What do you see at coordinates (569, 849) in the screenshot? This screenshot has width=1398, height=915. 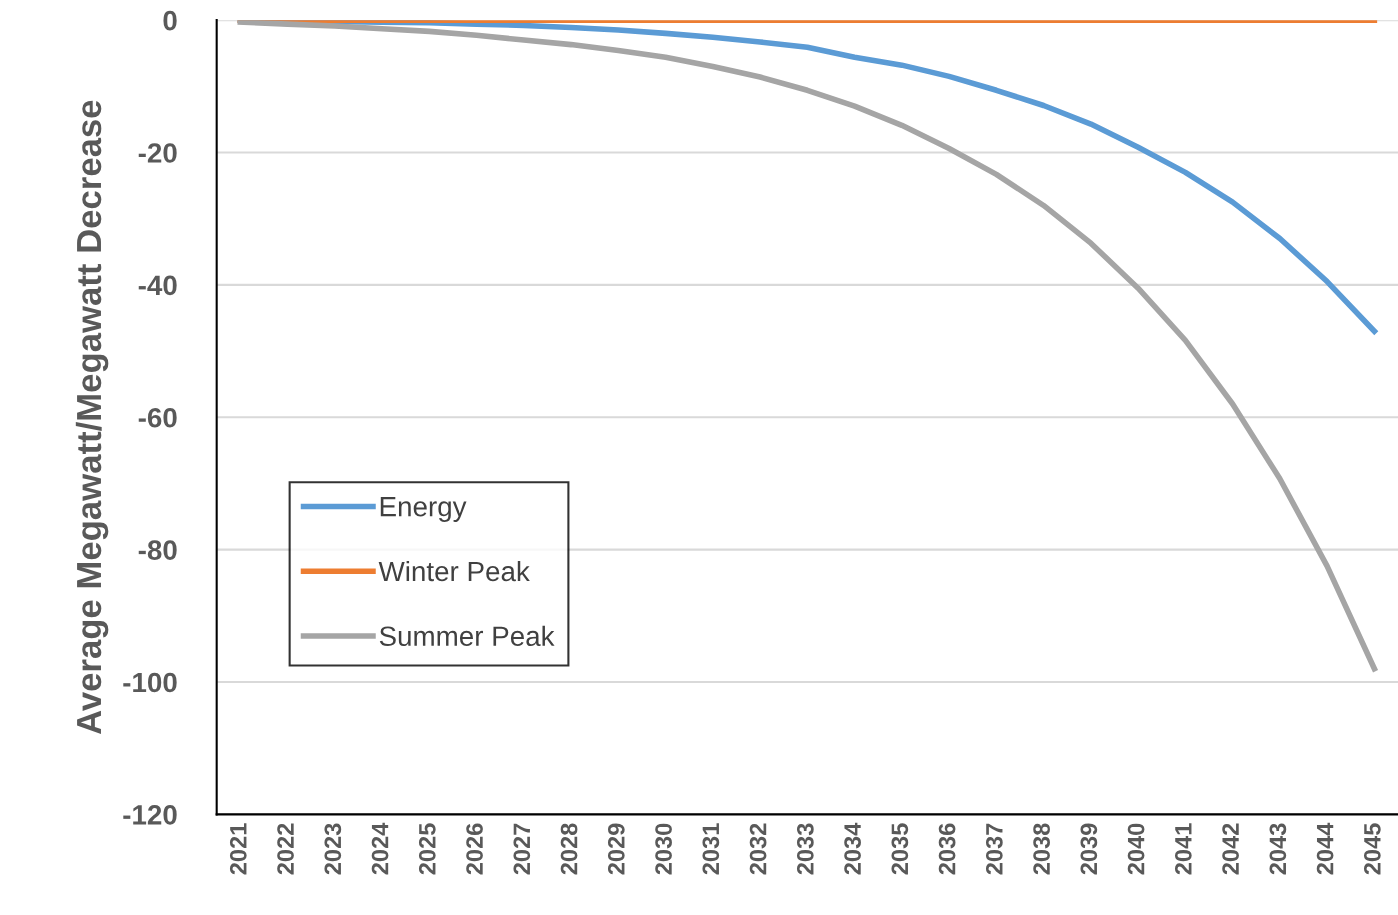 I see `x-tick-label: 2028` at bounding box center [569, 849].